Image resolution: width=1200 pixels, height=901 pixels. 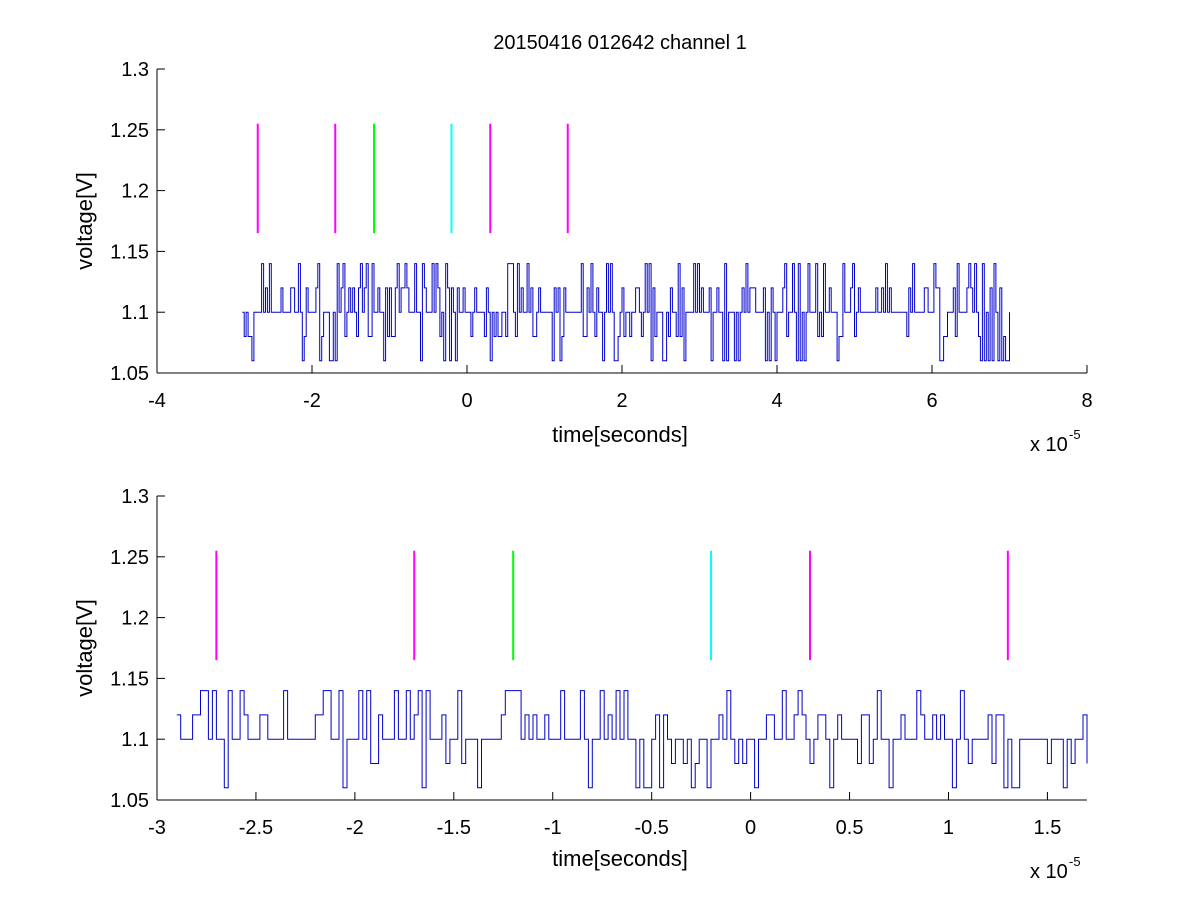 What do you see at coordinates (157, 401) in the screenshot?
I see `x-tick-label: -4` at bounding box center [157, 401].